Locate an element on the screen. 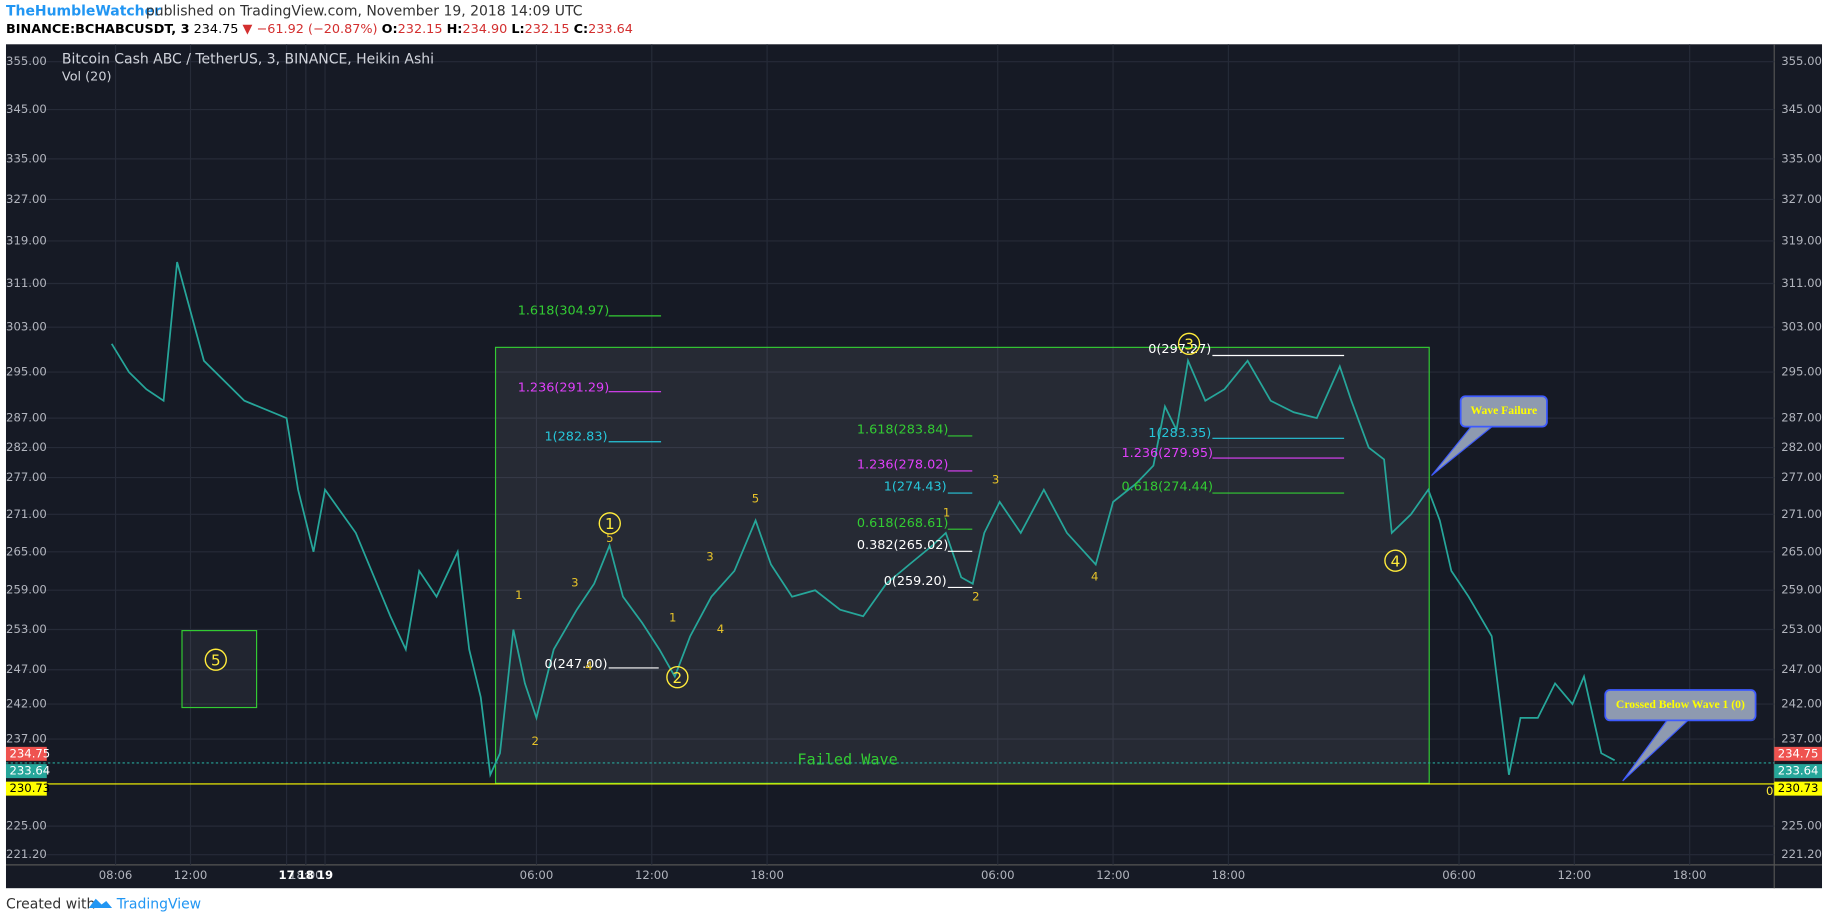  wave-label: 1 is located at coordinates (610, 524).